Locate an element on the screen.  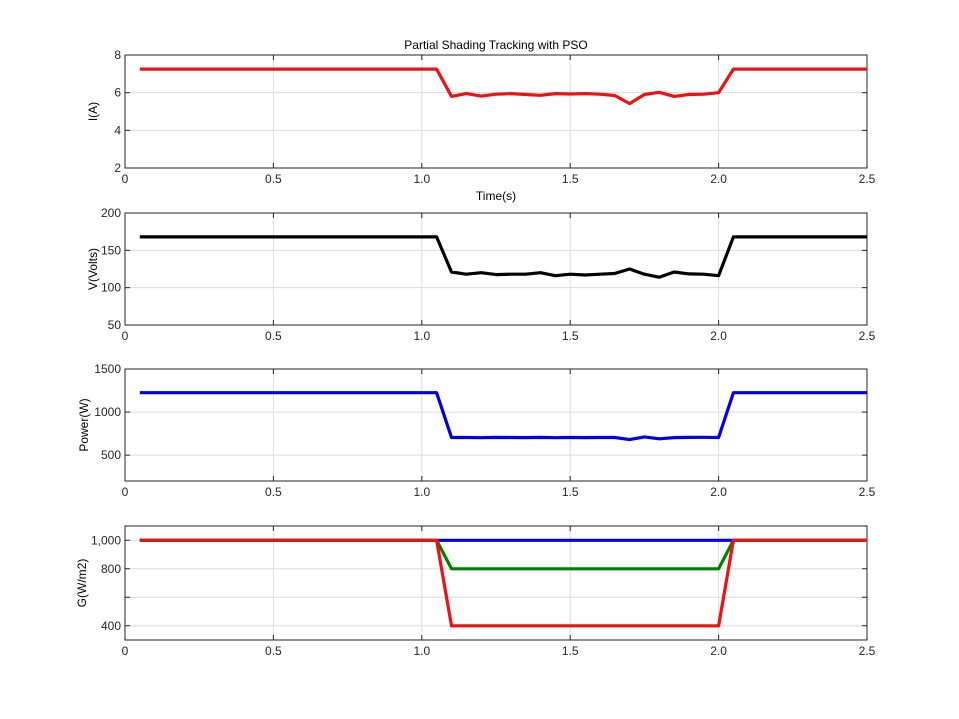
irradiance-axes-box is located at coordinates (496, 583).